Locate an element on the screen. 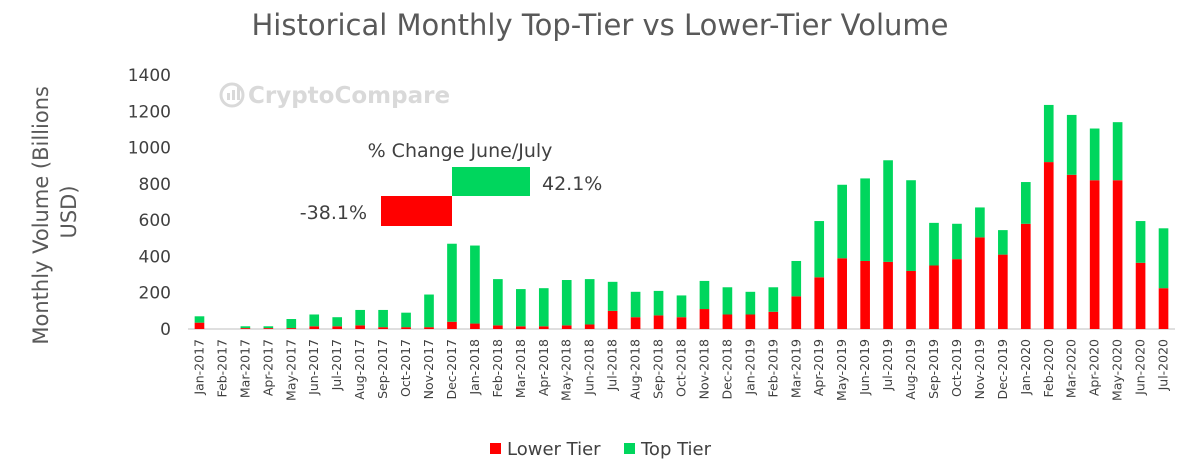 This screenshot has width=1190, height=476. x-tick-label: Jun-2020 is located at coordinates (1140, 367).